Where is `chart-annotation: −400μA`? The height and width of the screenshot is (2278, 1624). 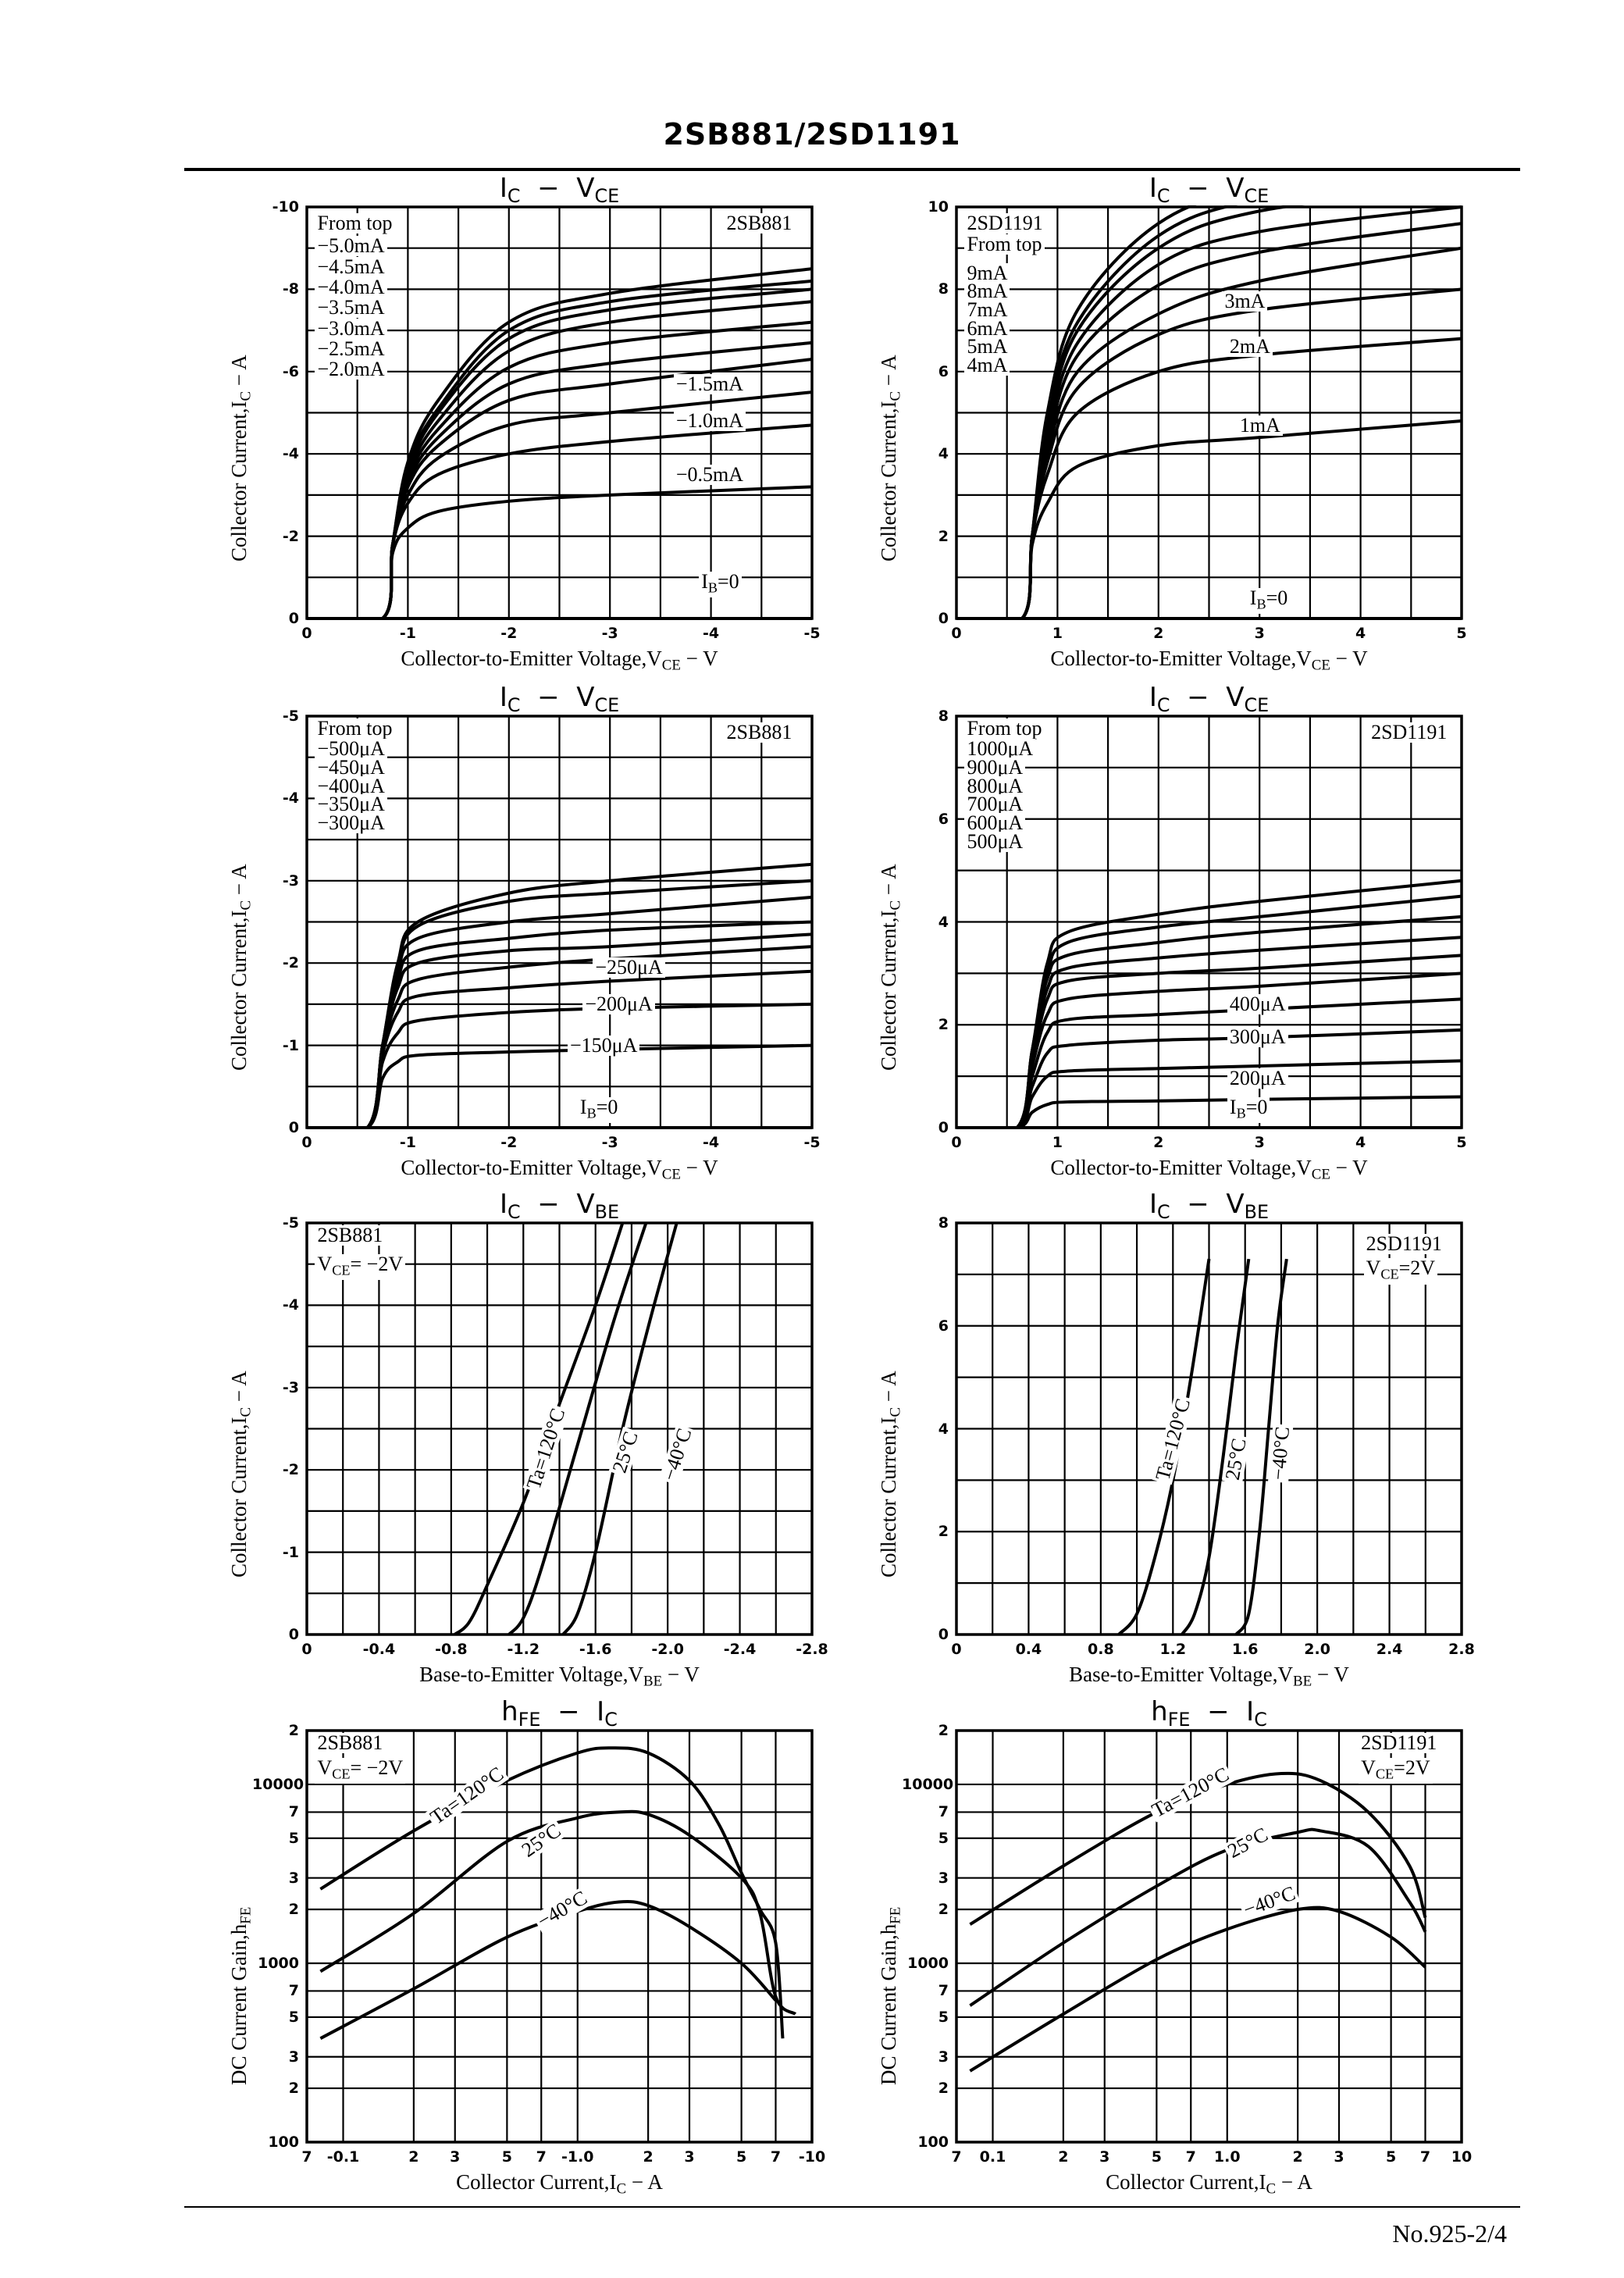 chart-annotation: −400μA is located at coordinates (351, 785).